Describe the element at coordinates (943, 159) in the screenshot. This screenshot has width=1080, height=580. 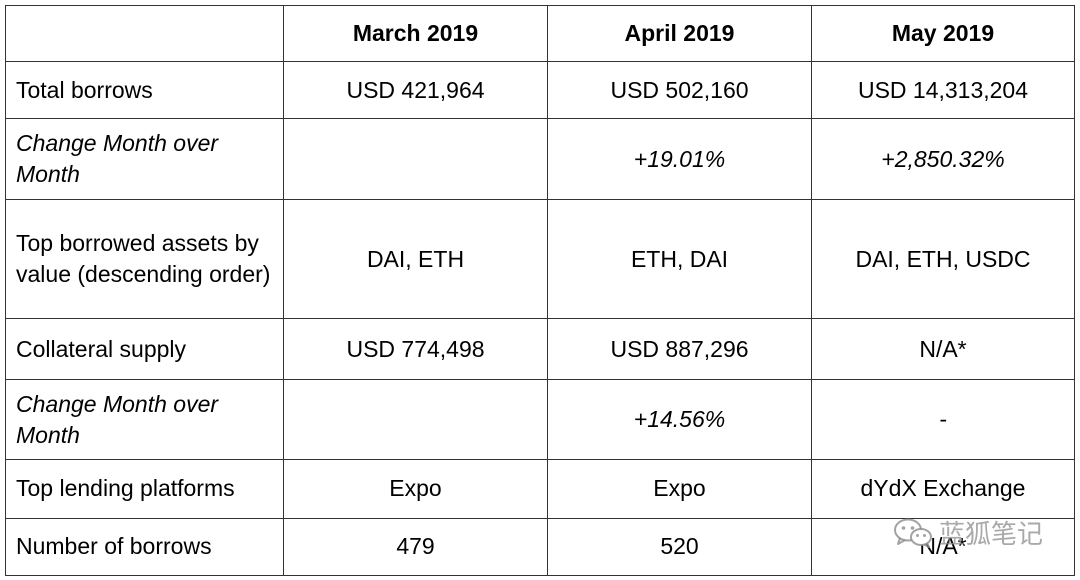
I see `cell-value: +2,850.32%` at that location.